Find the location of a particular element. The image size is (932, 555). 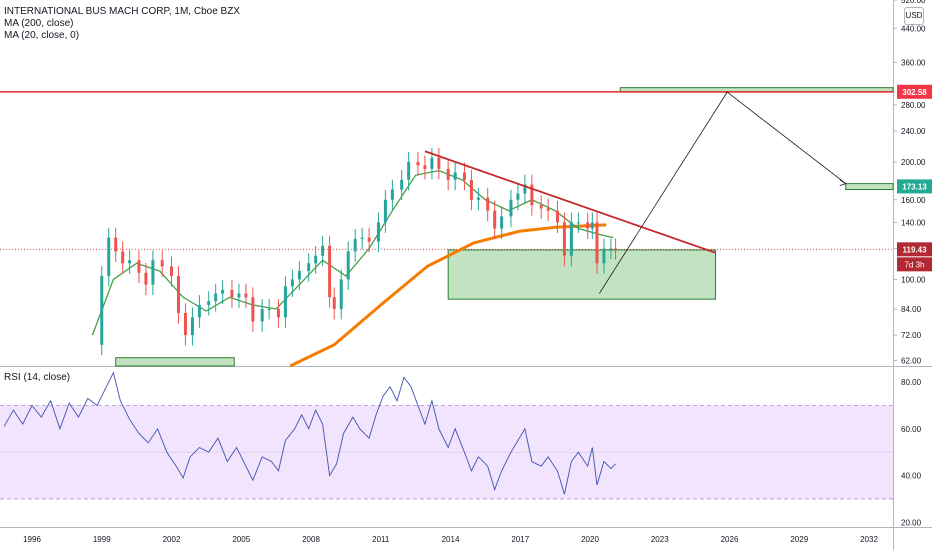

price-tick-label: 440.00 is located at coordinates (913, 28).